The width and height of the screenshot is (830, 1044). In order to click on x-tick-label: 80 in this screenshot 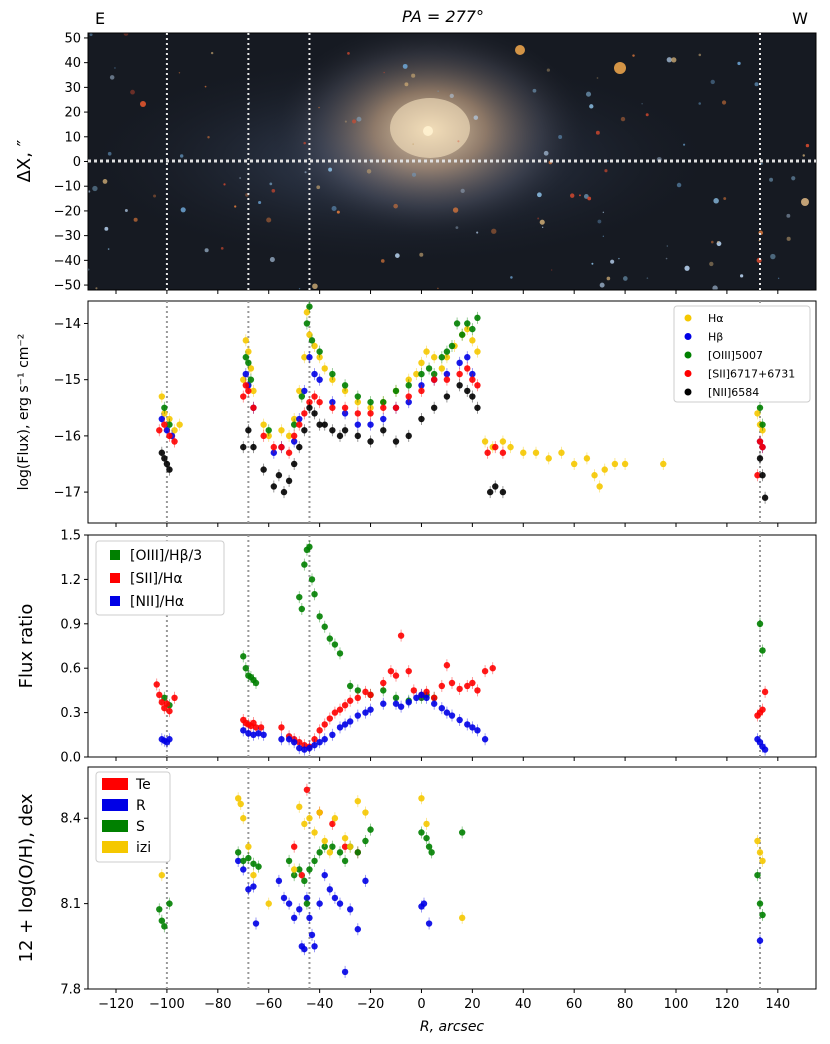, I will do `click(625, 1004)`.